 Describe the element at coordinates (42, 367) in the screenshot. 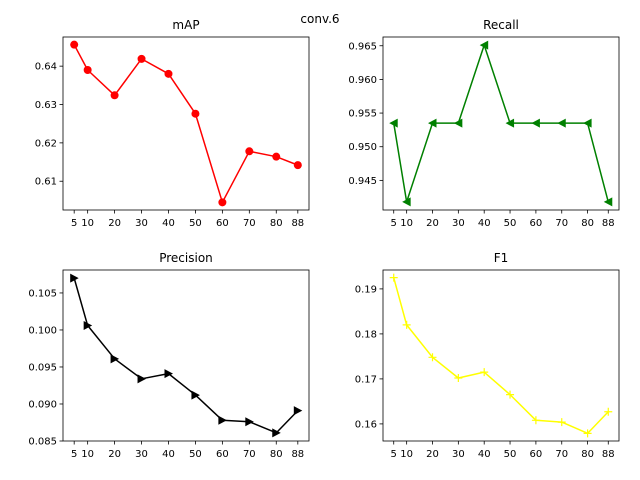

I see `y-tick-label: 0.095` at that location.